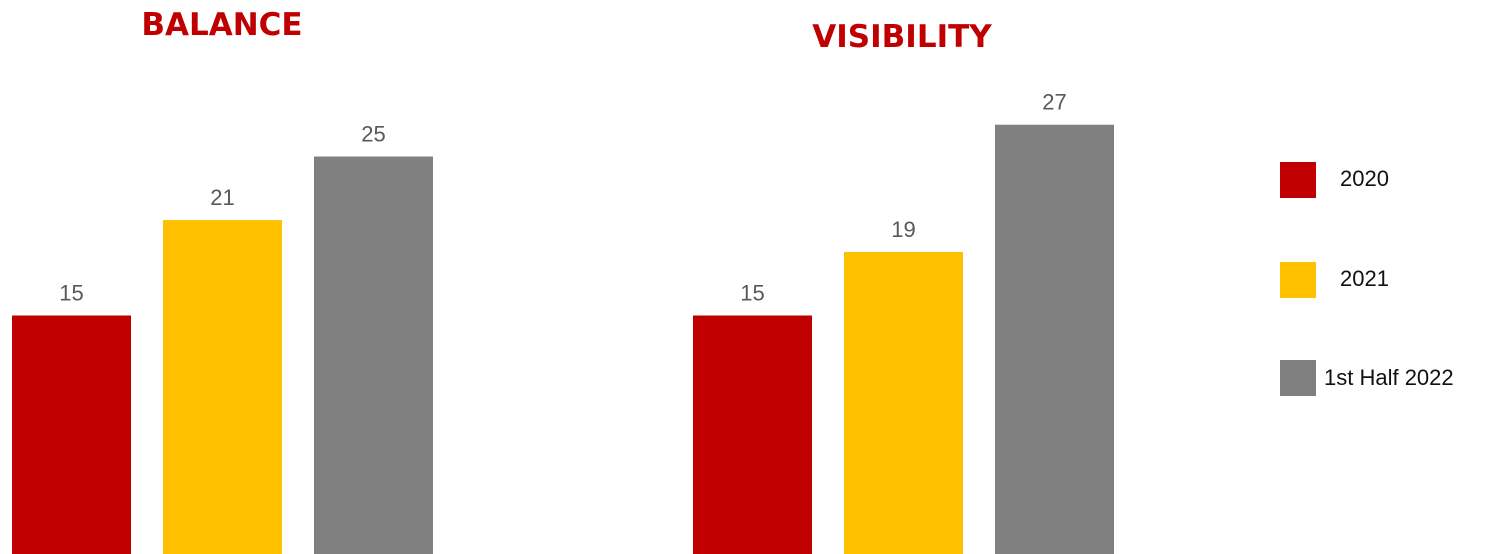 The width and height of the screenshot is (1493, 554). What do you see at coordinates (1364, 278) in the screenshot?
I see `legend-label-2021: 2021` at bounding box center [1364, 278].